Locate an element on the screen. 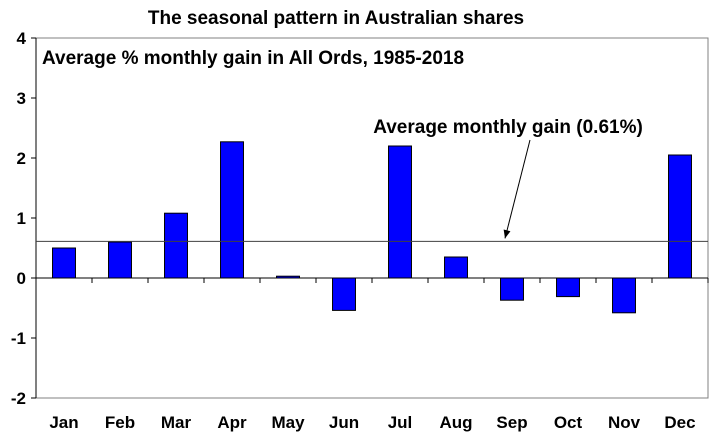 The width and height of the screenshot is (720, 442). x-tick-label: Feb is located at coordinates (120, 422).